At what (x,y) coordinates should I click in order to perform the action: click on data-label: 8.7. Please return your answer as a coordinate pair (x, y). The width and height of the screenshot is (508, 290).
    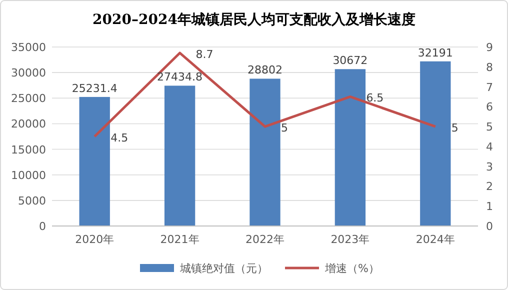
    Looking at the image, I should click on (205, 54).